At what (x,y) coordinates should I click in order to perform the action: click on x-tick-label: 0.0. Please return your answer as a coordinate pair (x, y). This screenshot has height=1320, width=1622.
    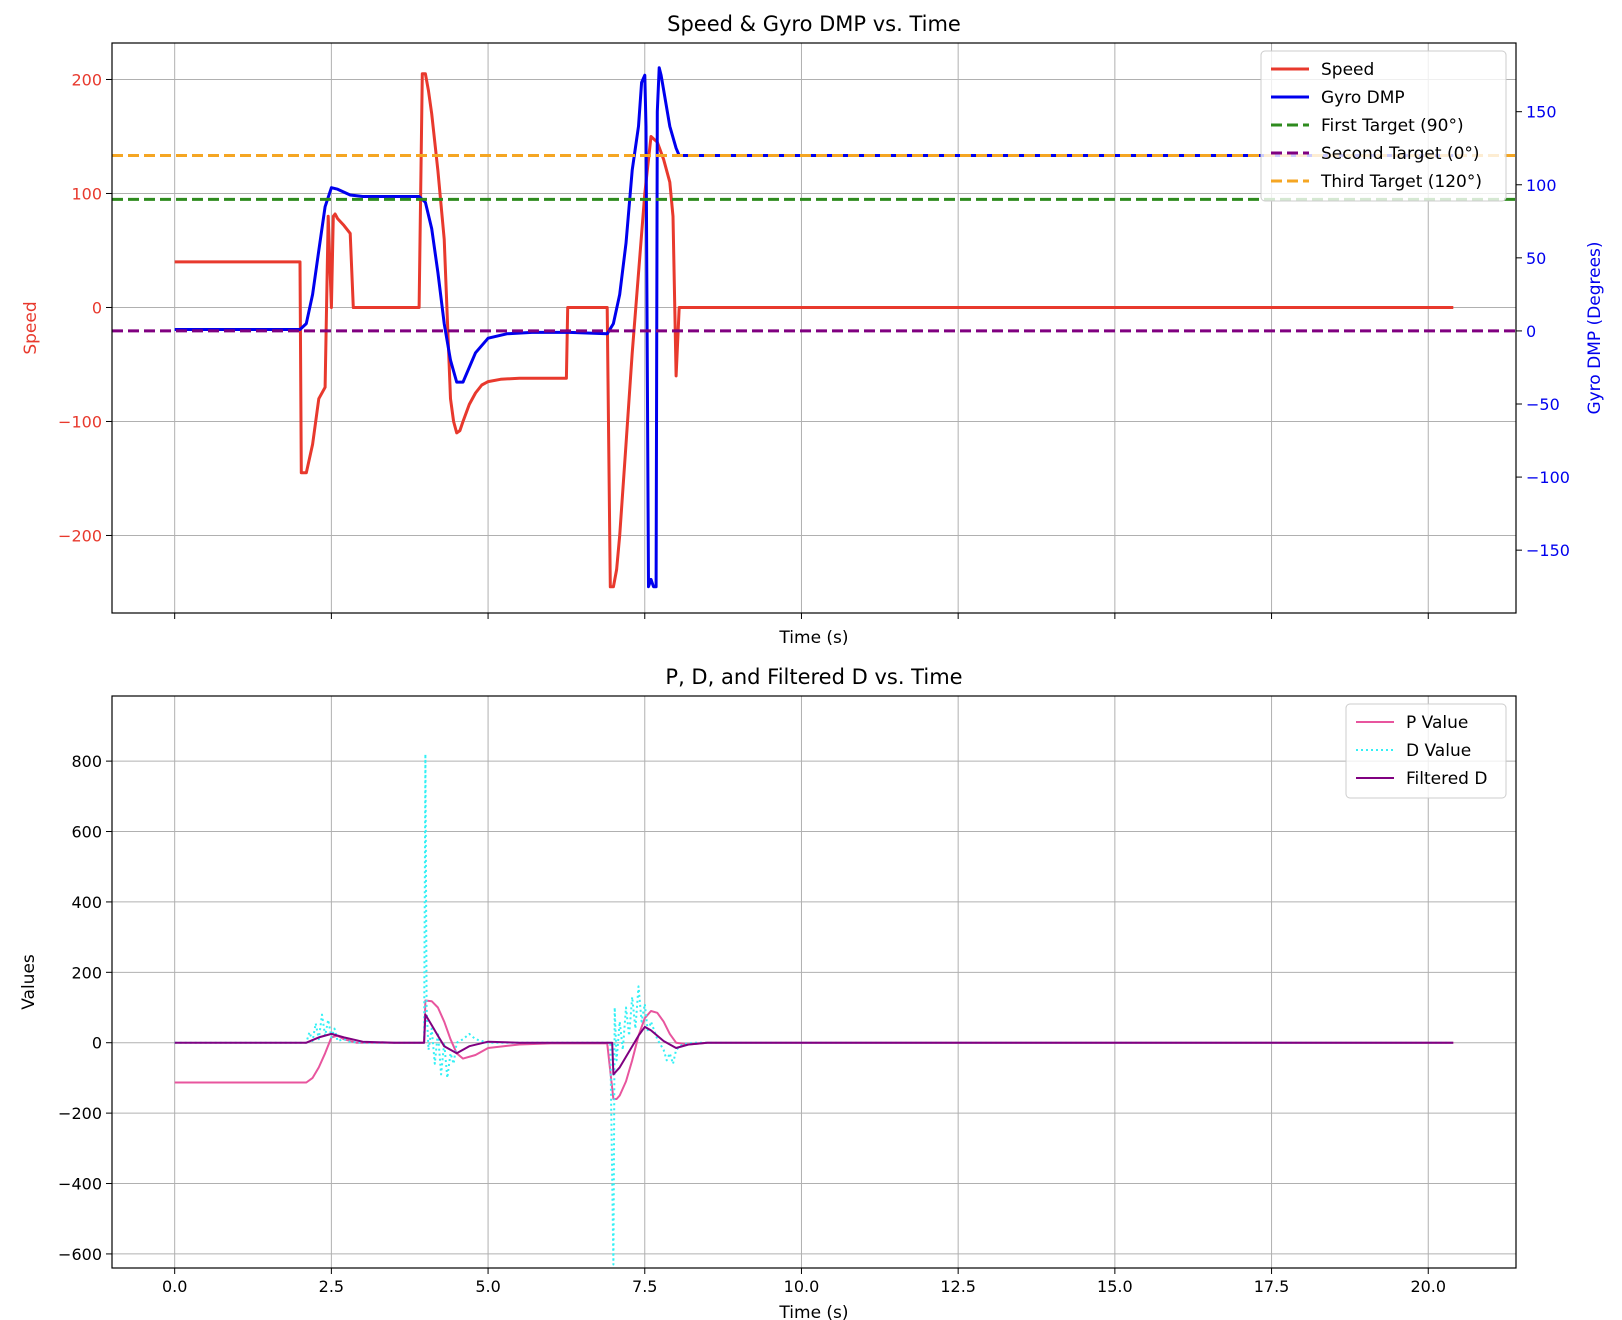
    Looking at the image, I should click on (174, 1286).